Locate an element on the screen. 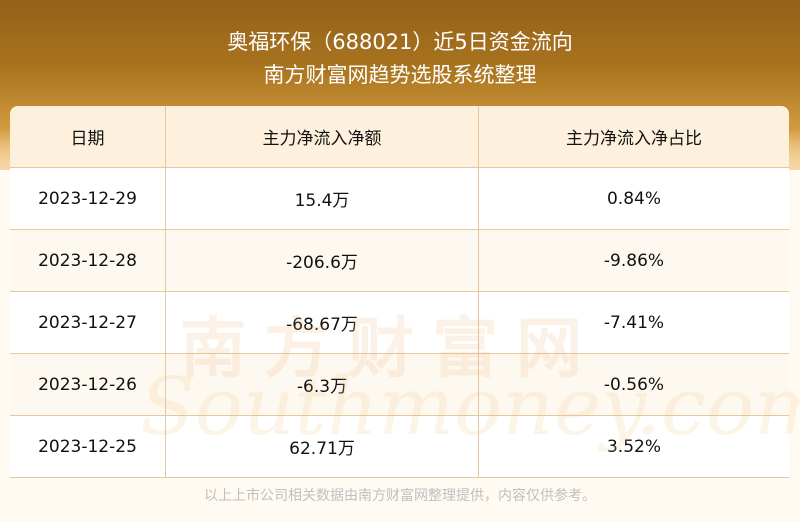 The image size is (800, 522). table-row: 2023-12-29 15.4万 0.84% is located at coordinates (399, 198).